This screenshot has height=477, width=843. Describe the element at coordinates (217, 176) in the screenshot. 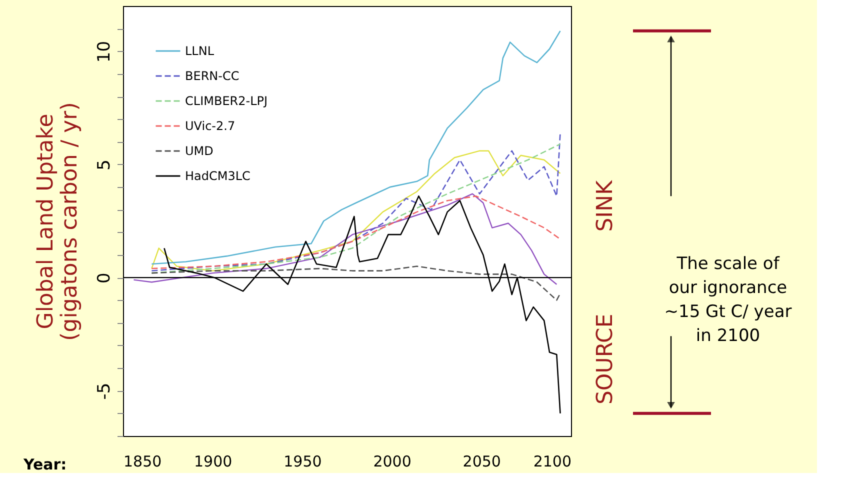

I see `legend-label: HadCM3LC` at that location.